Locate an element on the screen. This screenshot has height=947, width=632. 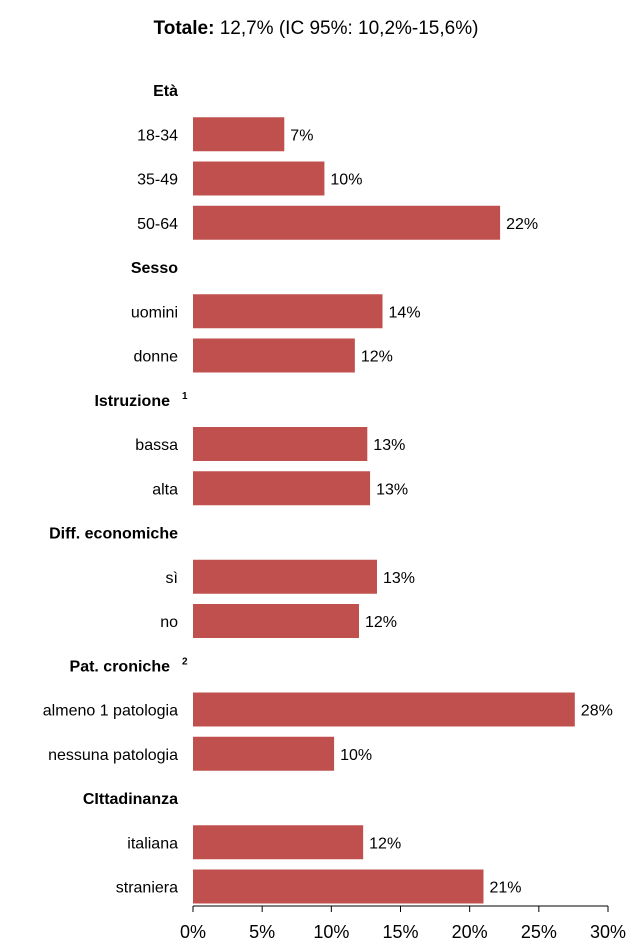
category-label: 35-49 is located at coordinates (157, 180).